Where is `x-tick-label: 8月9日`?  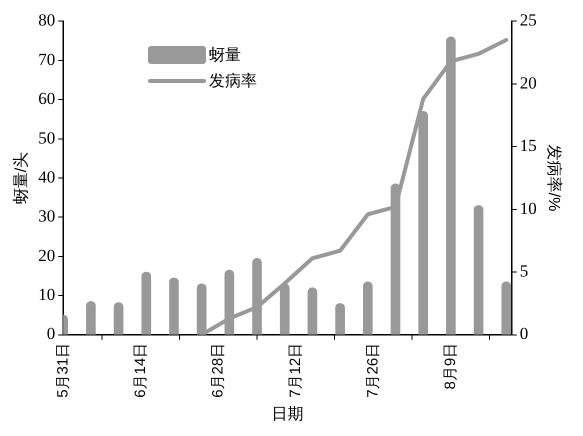 x-tick-label: 8月9日 is located at coordinates (451, 366).